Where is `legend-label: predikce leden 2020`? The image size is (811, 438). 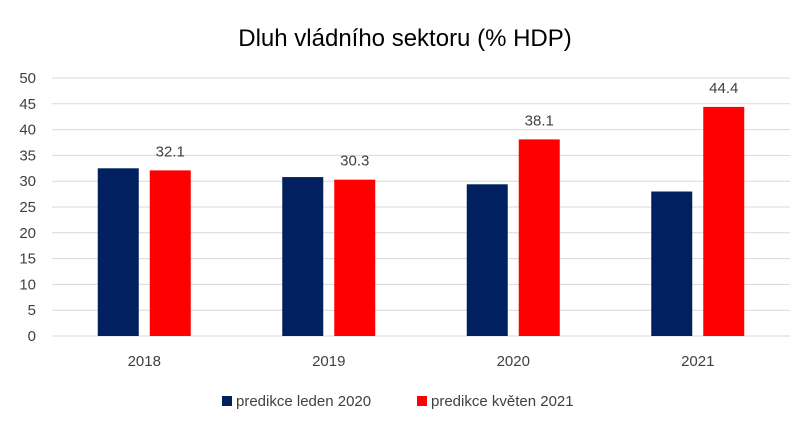
legend-label: predikce leden 2020 is located at coordinates (303, 401).